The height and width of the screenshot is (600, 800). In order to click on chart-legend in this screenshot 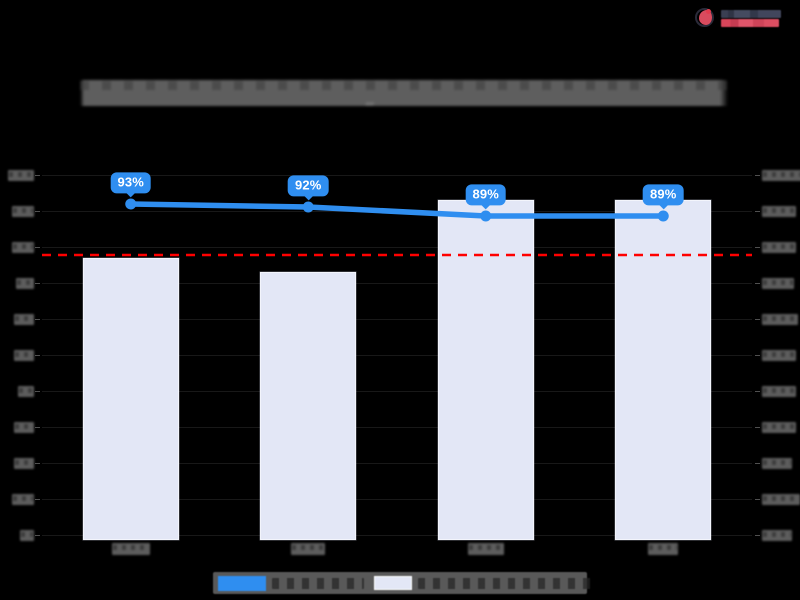, I will do `click(403, 583)`.